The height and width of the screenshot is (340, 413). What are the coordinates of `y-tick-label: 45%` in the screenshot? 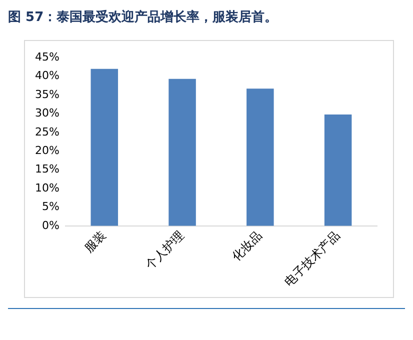 It's located at (47, 57).